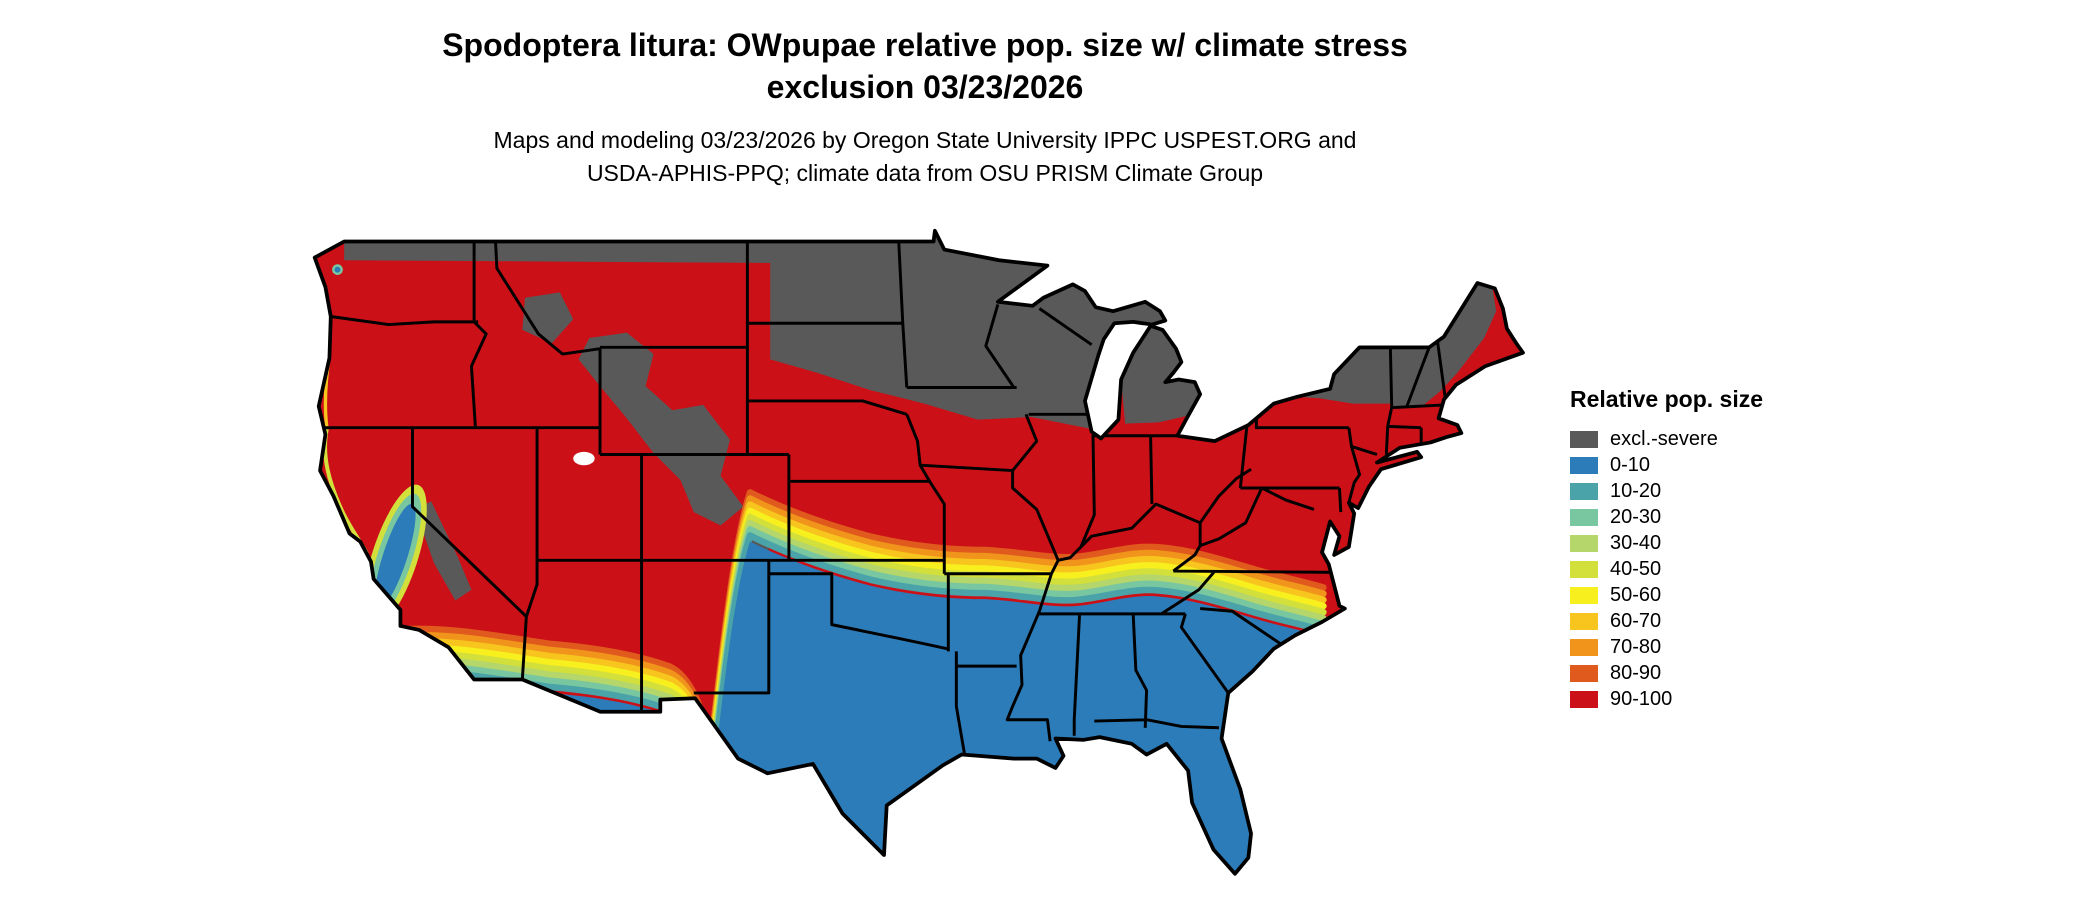  I want to click on legend-item: 80-90, so click(1666, 673).